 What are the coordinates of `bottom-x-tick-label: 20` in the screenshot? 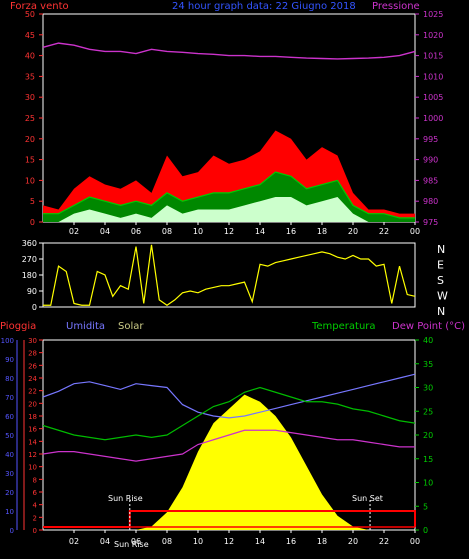 It's located at (353, 541).